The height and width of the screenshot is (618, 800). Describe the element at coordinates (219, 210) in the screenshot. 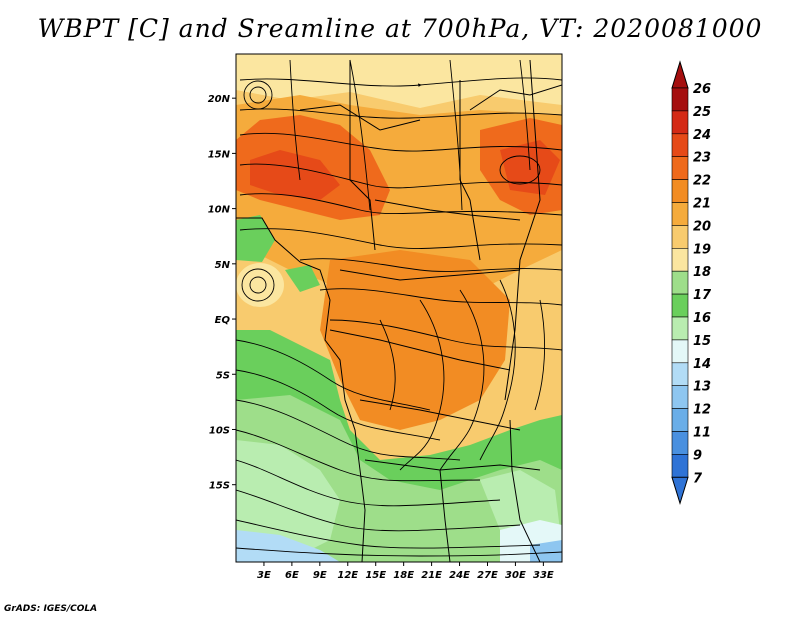

I see `lat-tick-label: 10N` at that location.